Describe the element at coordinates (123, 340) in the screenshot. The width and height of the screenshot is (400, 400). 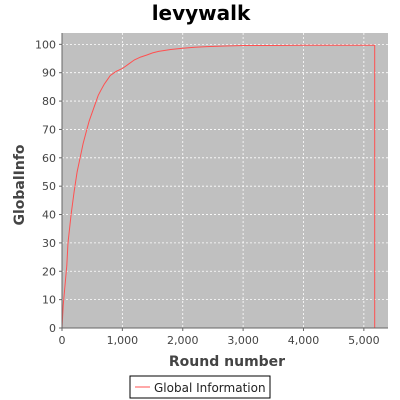
I see `x-tick-label: 1,000` at that location.